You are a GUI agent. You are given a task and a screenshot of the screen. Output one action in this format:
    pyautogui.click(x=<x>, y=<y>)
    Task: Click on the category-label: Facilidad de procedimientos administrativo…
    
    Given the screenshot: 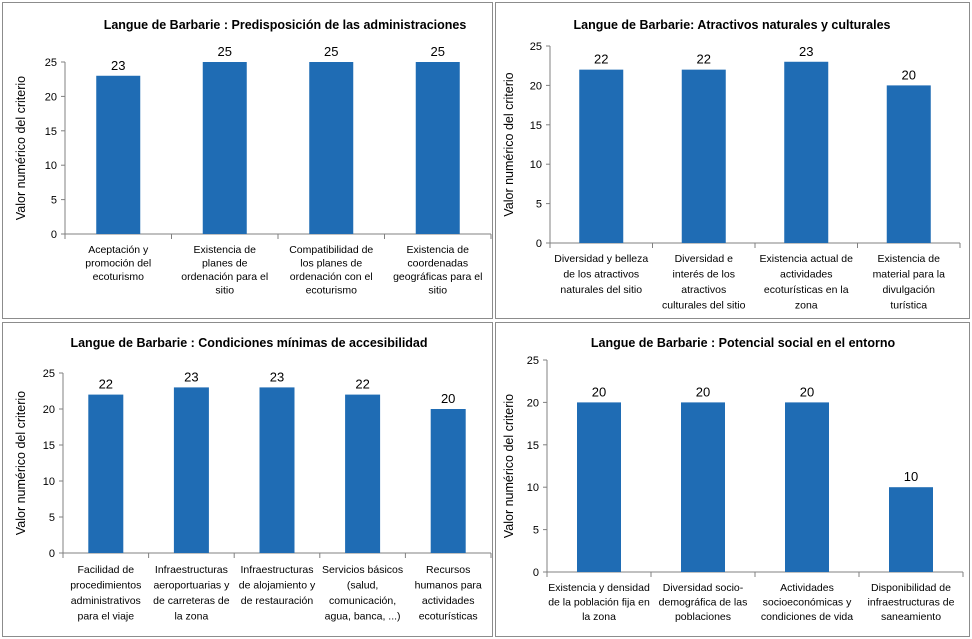 What is the action you would take?
    pyautogui.click(x=105, y=593)
    